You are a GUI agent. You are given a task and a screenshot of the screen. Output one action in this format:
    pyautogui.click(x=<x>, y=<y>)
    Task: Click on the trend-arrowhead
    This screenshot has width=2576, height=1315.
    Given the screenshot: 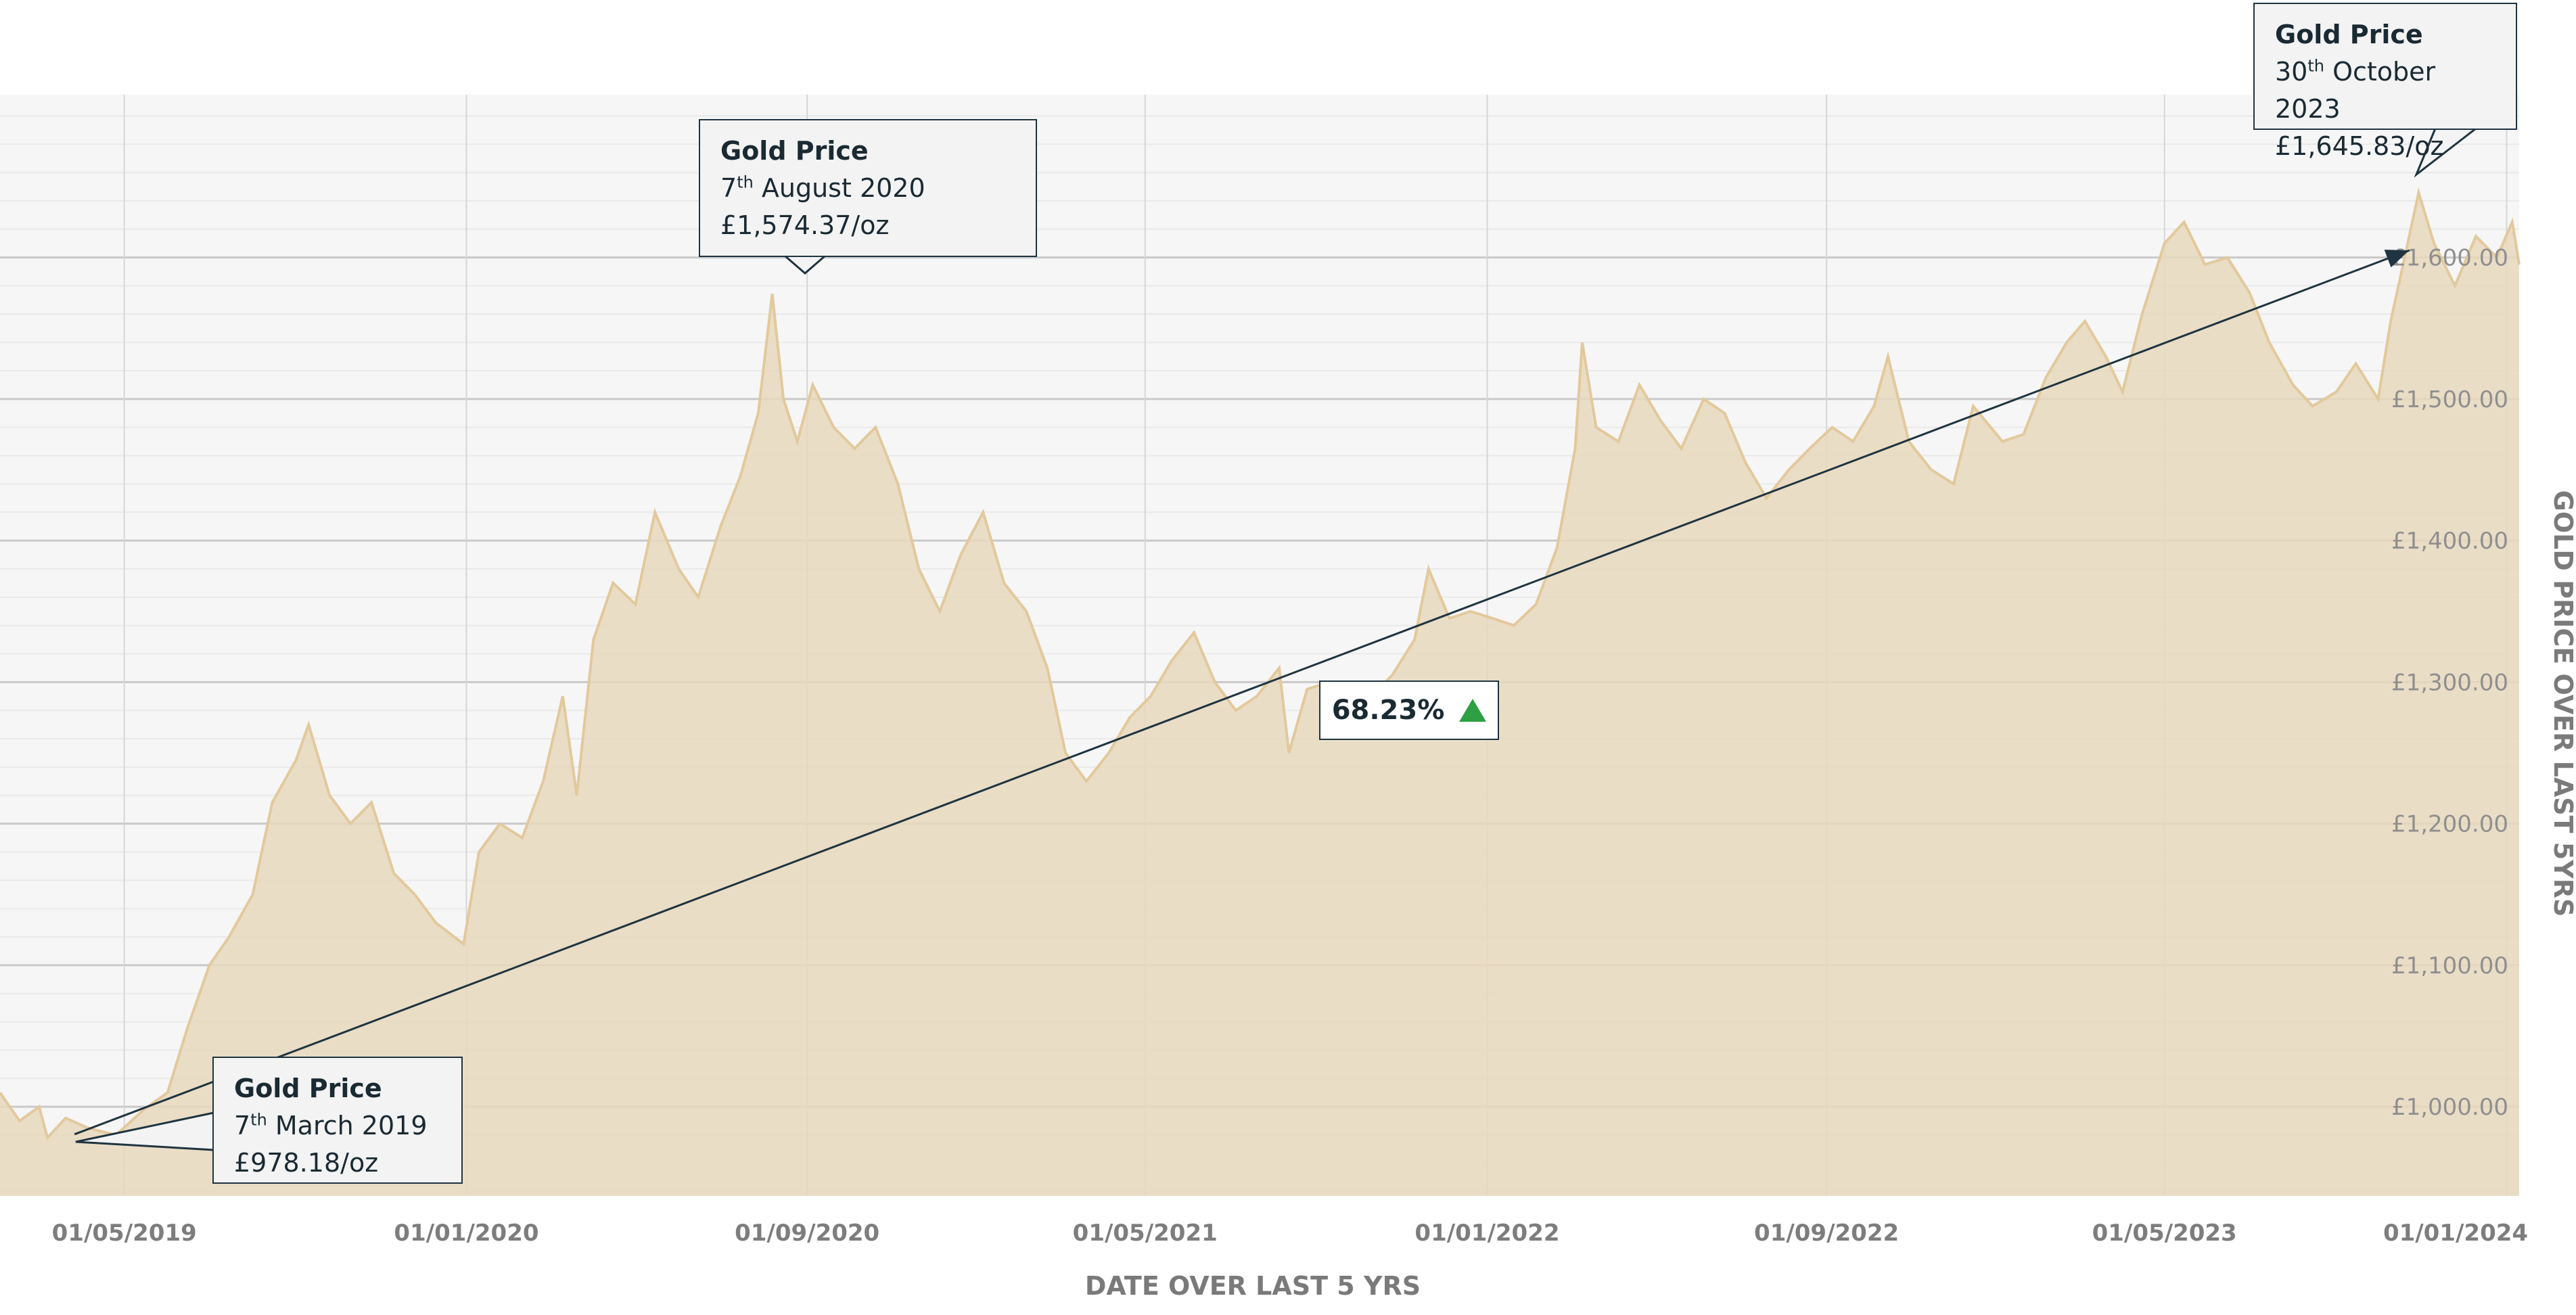 What is the action you would take?
    pyautogui.click(x=2397, y=259)
    